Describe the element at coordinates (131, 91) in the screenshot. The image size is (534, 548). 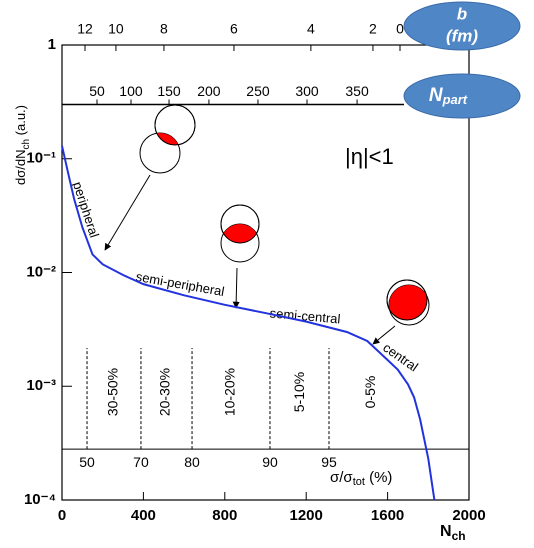
I see `npart-tick-label: 100` at that location.